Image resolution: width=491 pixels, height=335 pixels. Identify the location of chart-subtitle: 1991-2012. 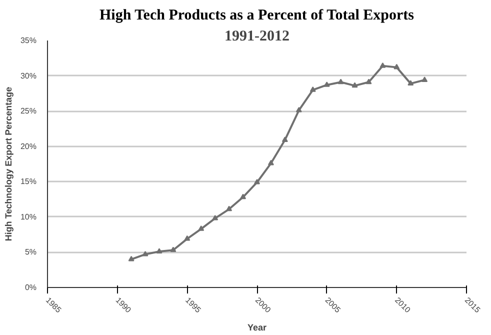
(257, 36).